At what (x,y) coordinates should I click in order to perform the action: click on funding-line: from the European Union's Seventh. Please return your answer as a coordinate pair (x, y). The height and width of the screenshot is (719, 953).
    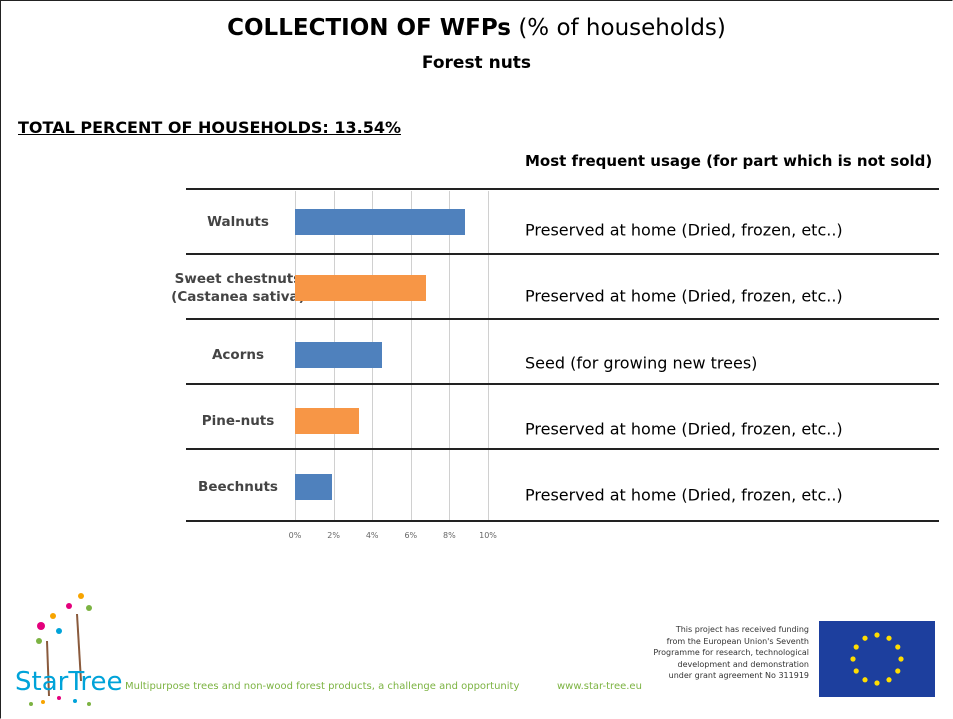
    Looking at the image, I should click on (737, 641).